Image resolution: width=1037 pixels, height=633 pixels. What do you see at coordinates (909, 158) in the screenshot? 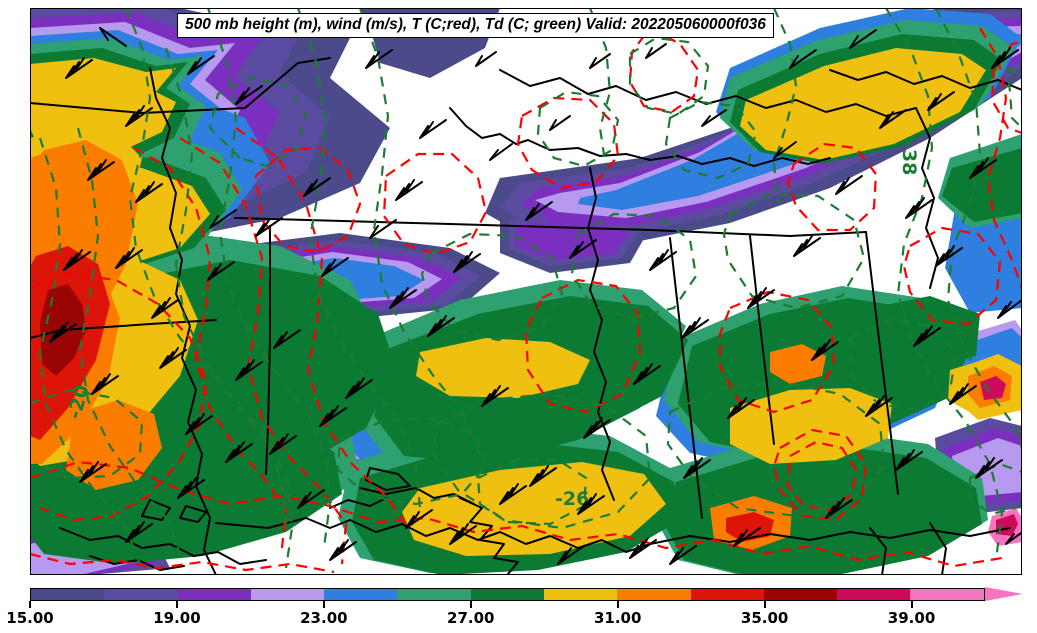
I see `contour-label-38: -38` at bounding box center [909, 158].